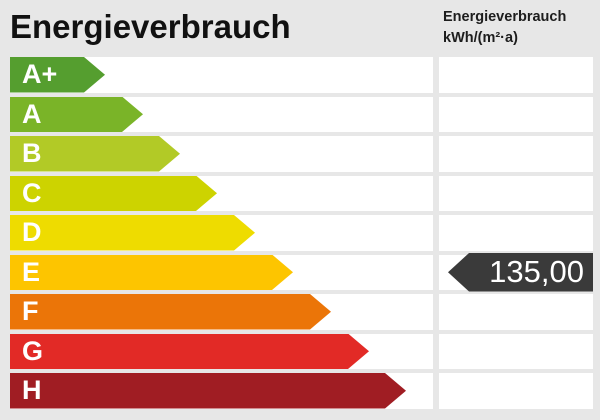 The image size is (600, 420). What do you see at coordinates (113, 194) in the screenshot?
I see `energy-class-bar: C` at bounding box center [113, 194].